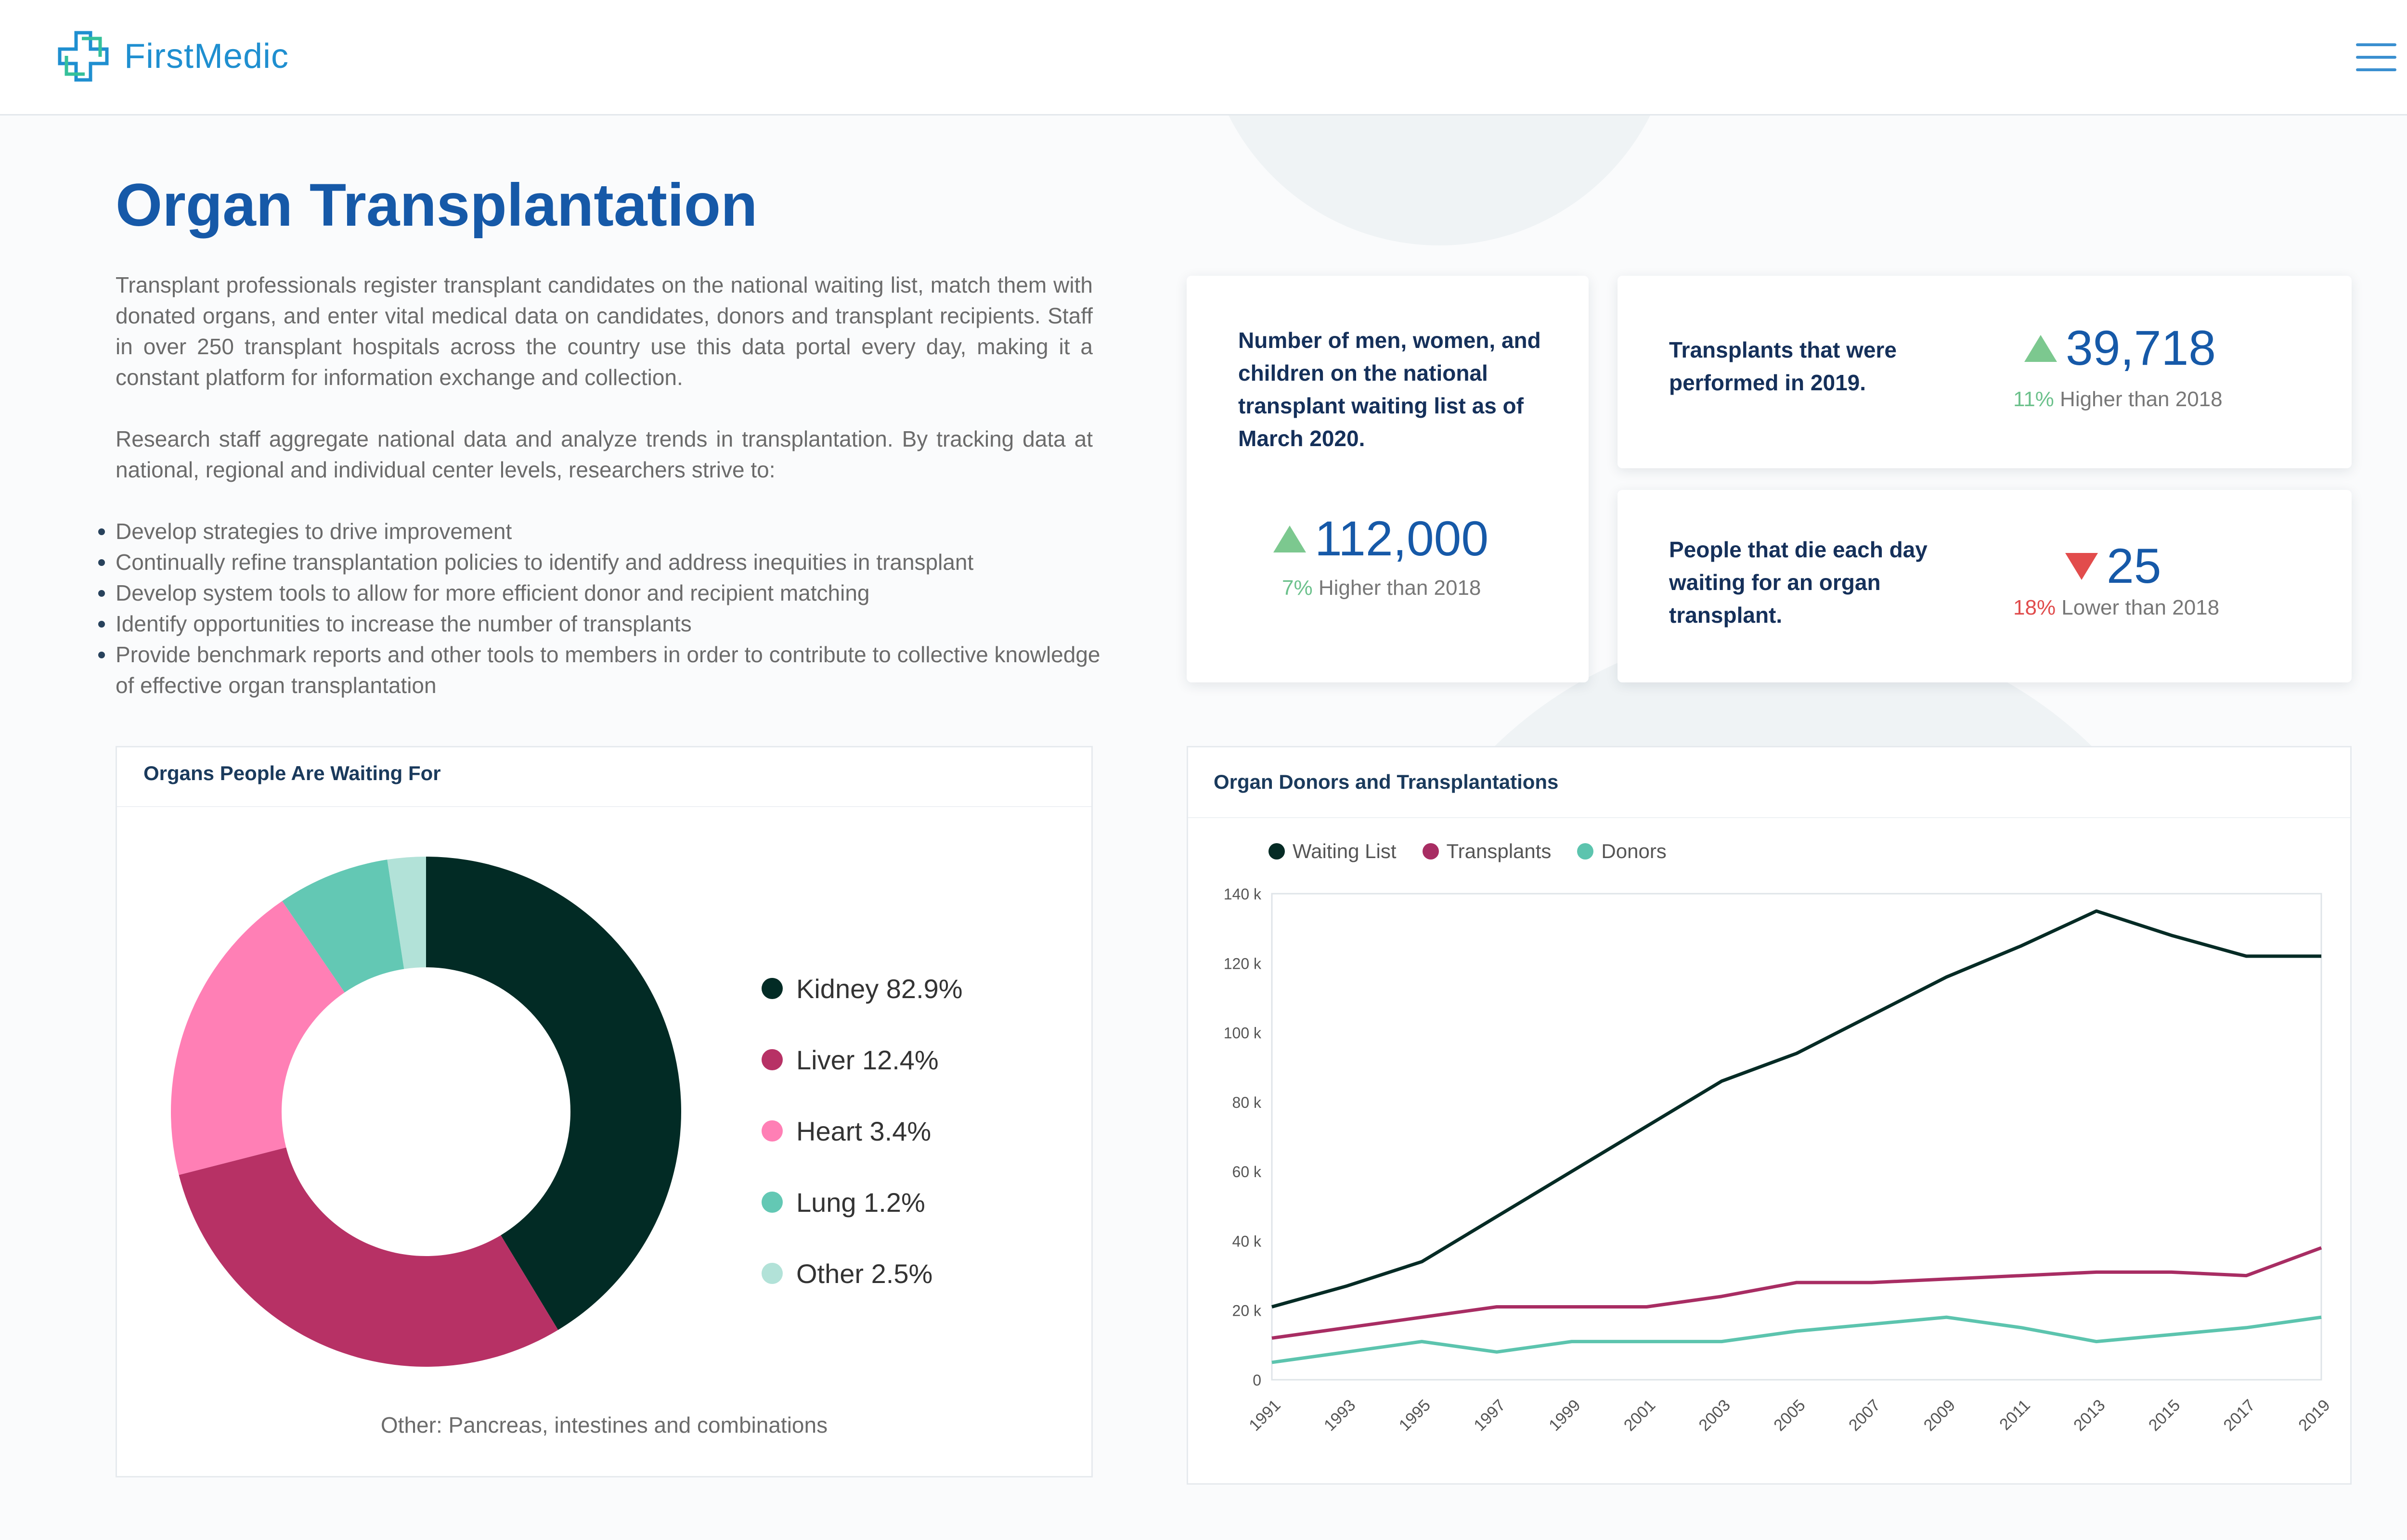 The height and width of the screenshot is (1540, 2407). What do you see at coordinates (1415, 1415) in the screenshot?
I see `x-tick-label: 1995` at bounding box center [1415, 1415].